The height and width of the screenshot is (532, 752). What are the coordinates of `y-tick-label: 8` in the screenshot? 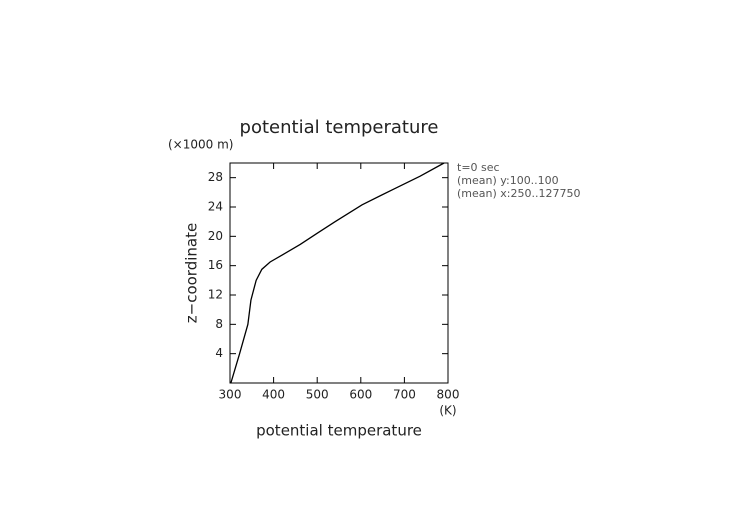 It's located at (219, 324).